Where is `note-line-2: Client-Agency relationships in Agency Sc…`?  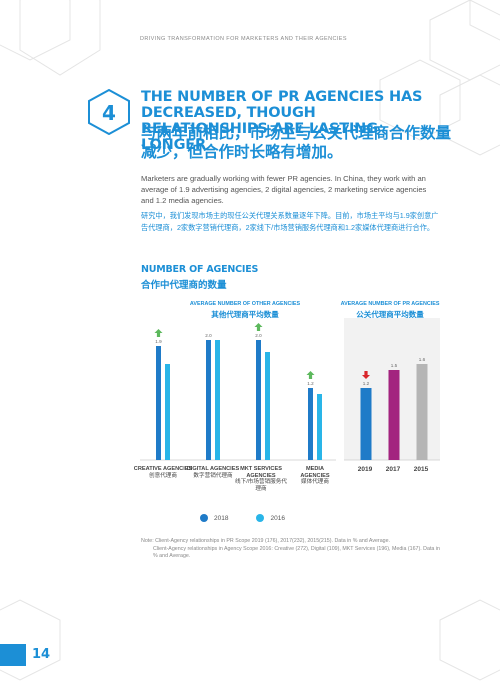 note-line-2: Client-Agency relationships in Agency Sc… is located at coordinates (296, 552).